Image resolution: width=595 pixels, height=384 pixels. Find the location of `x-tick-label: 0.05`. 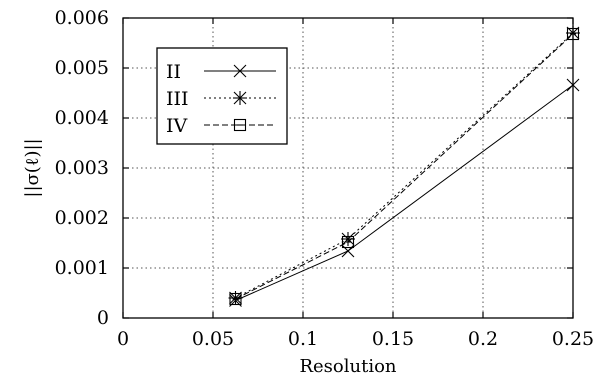

x-tick-label: 0.05 is located at coordinates (213, 339).